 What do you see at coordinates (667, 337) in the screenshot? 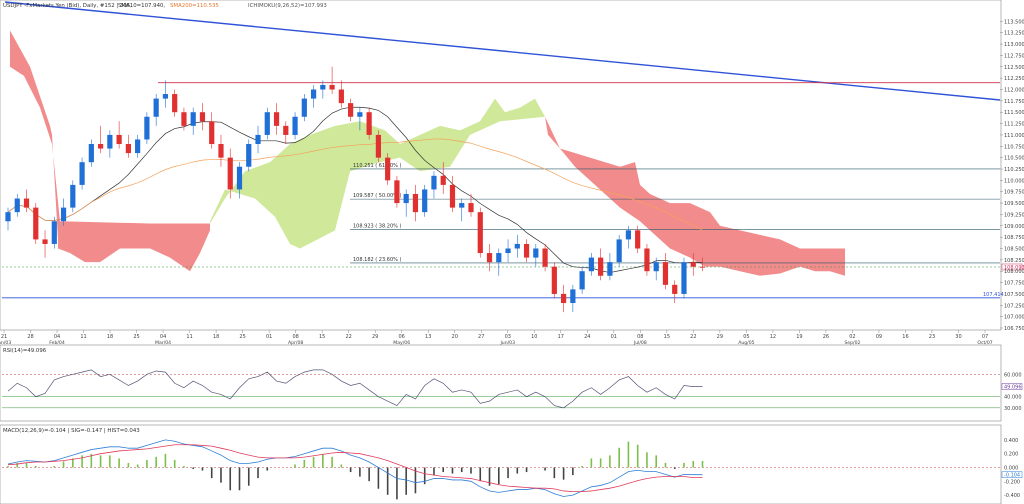
I see `x-tick-label: 15` at bounding box center [667, 337].